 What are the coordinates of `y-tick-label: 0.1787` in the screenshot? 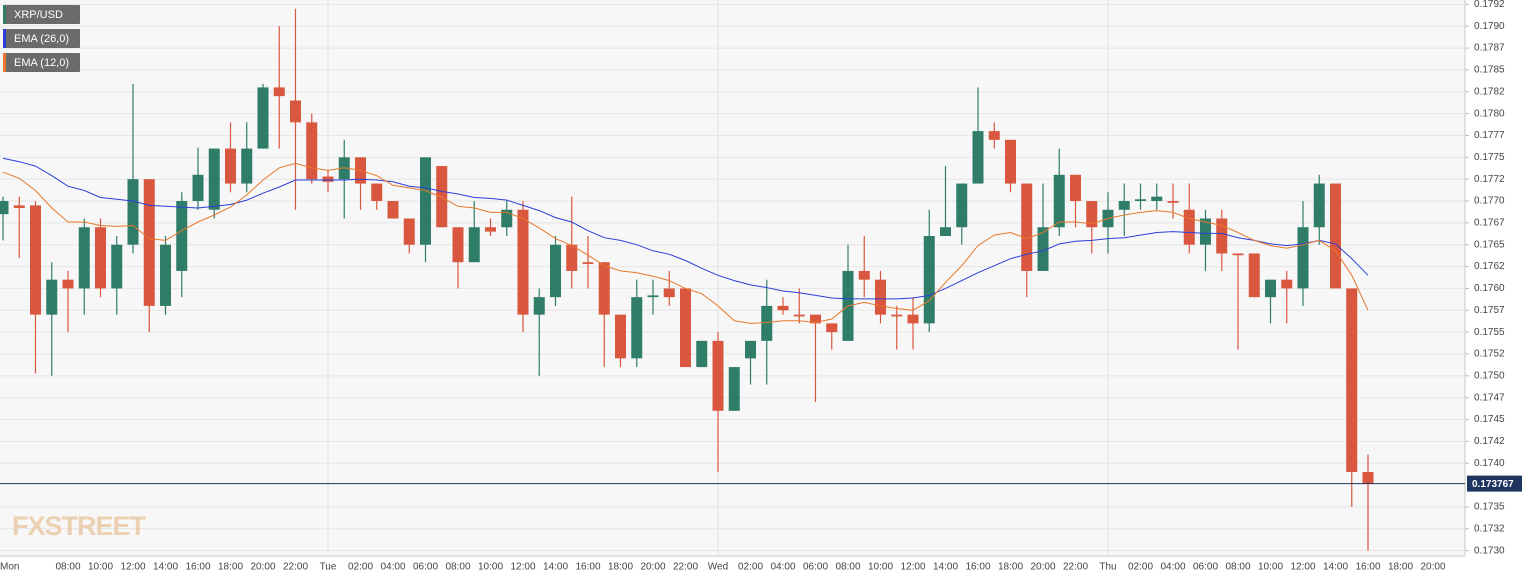 It's located at (1489, 48).